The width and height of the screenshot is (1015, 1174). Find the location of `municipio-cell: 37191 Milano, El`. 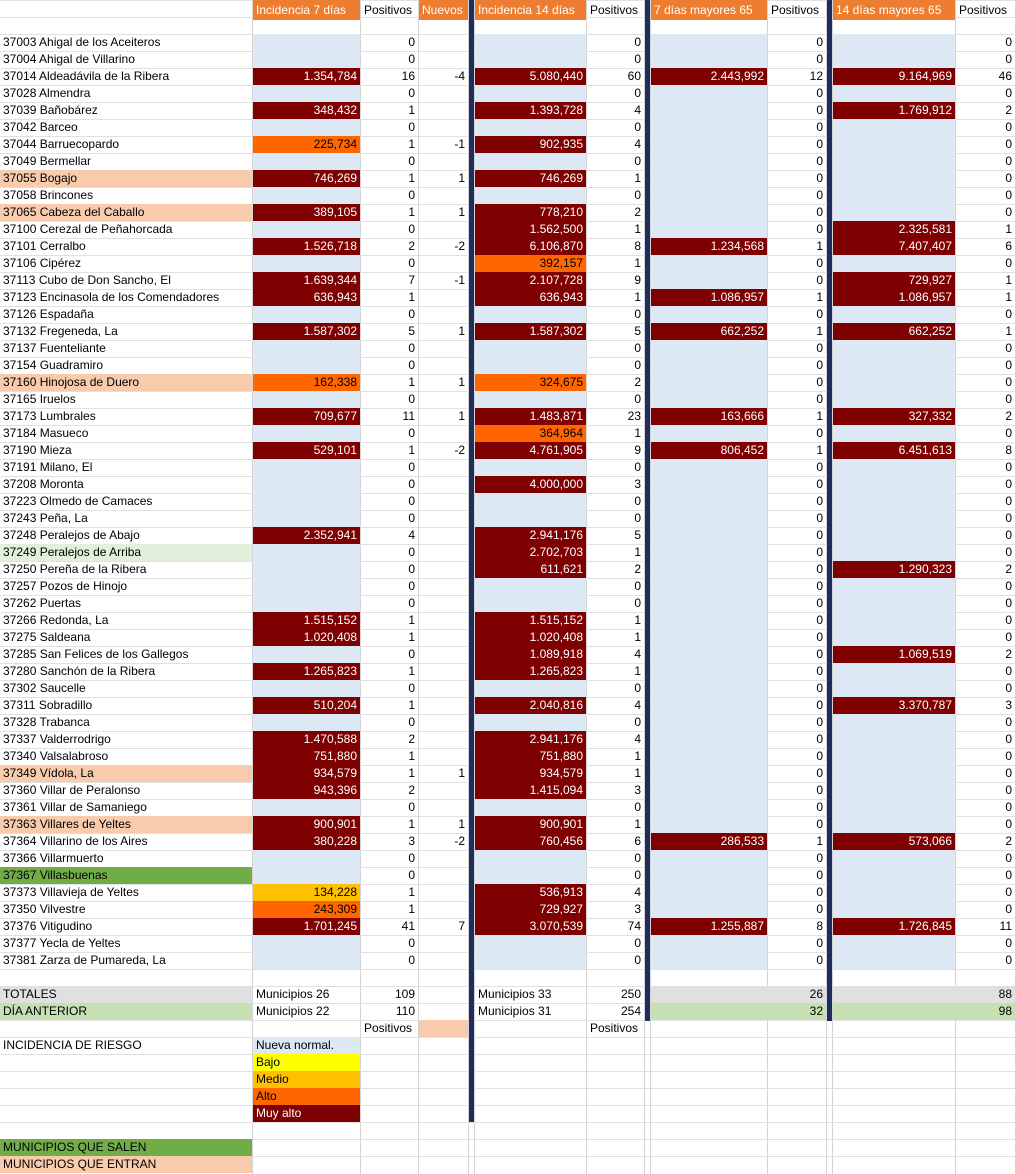

municipio-cell: 37191 Milano, El is located at coordinates (48, 467).